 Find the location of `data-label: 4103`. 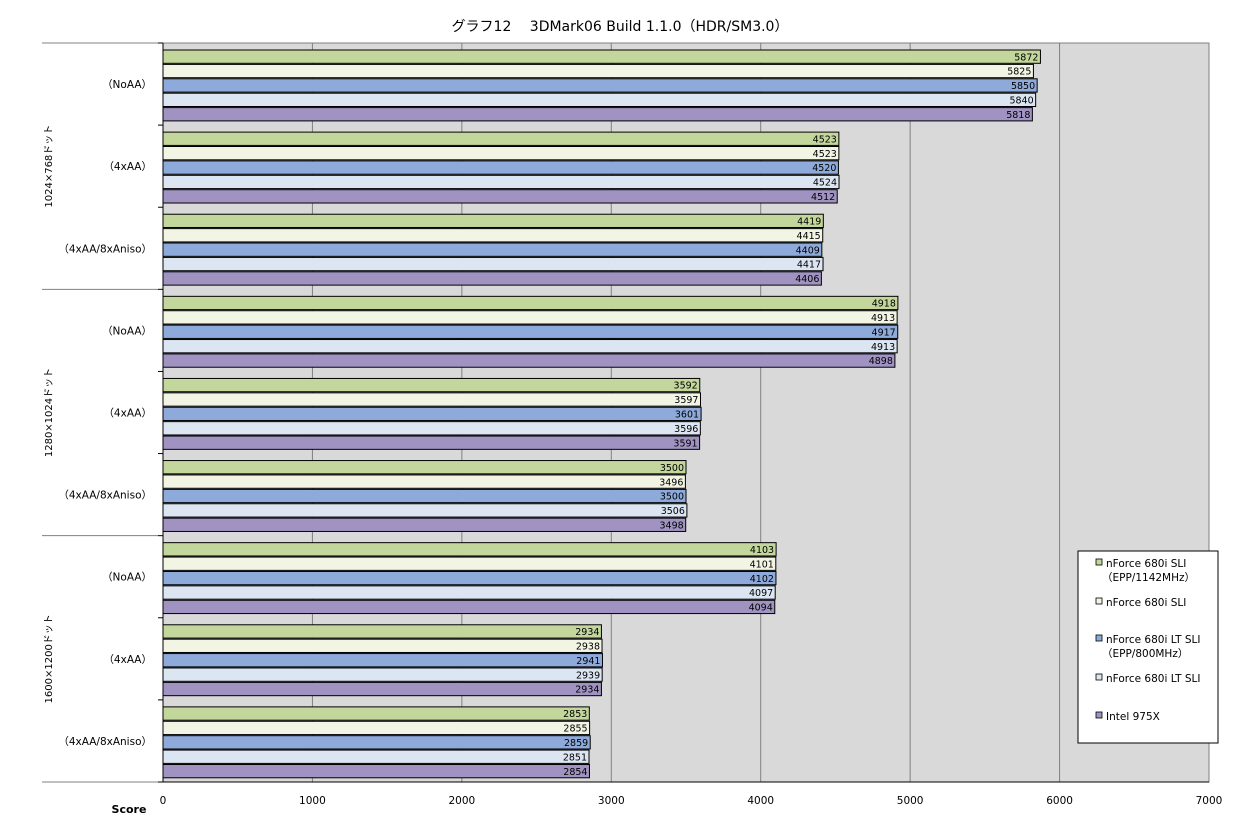

data-label: 4103 is located at coordinates (762, 550).